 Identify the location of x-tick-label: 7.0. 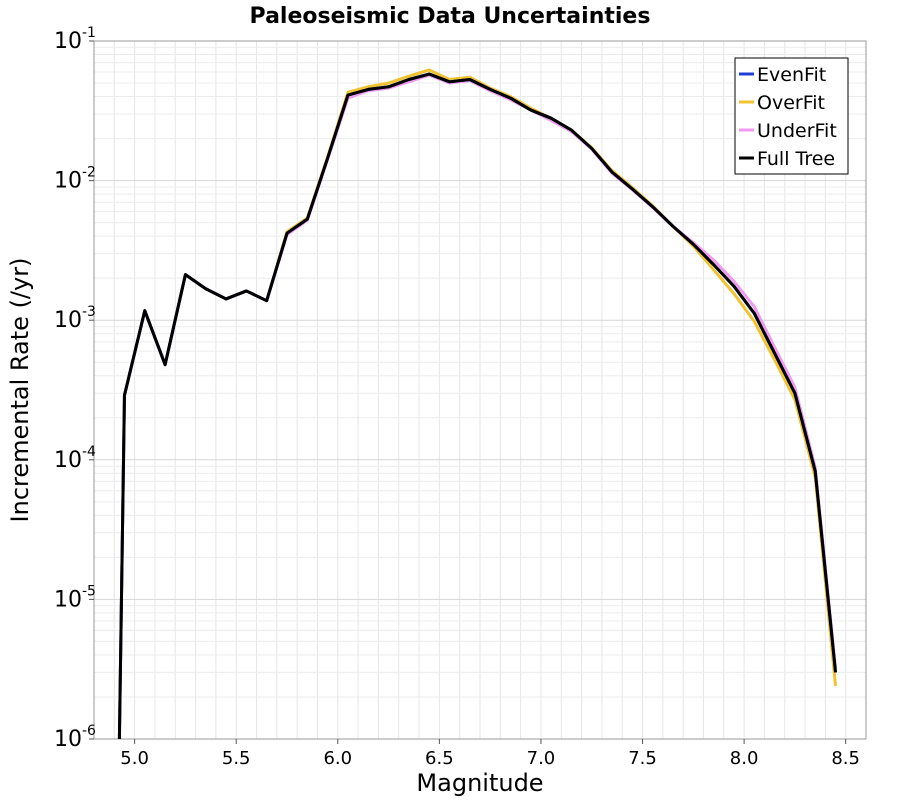
(541, 758).